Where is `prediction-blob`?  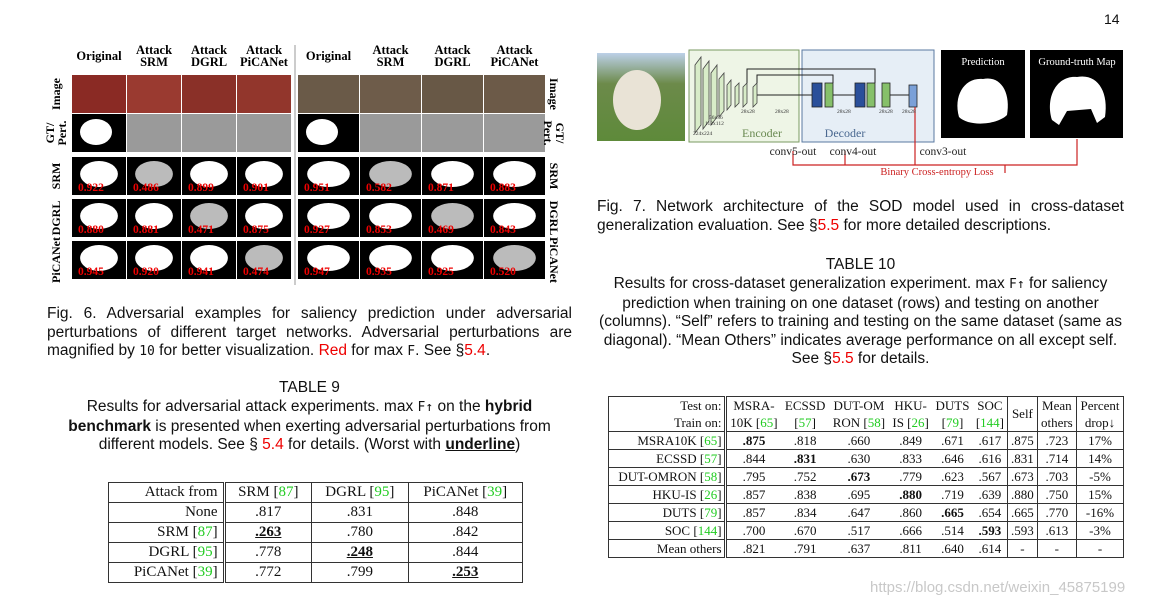
prediction-blob is located at coordinates (982, 101).